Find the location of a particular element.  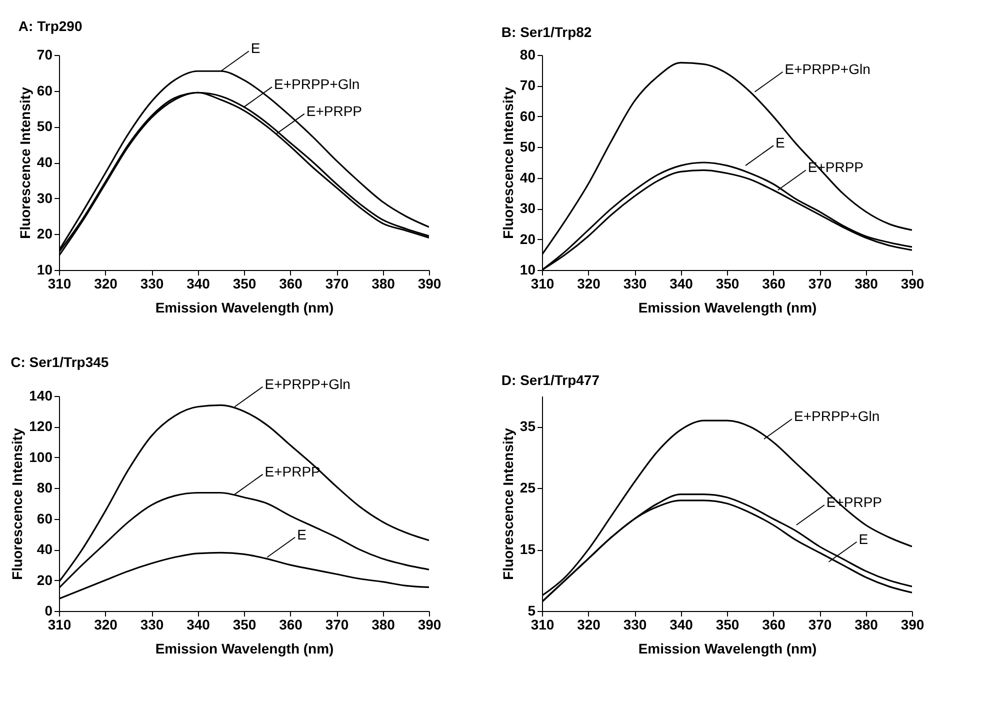

y-tick-label: 0 is located at coordinates (48, 610).